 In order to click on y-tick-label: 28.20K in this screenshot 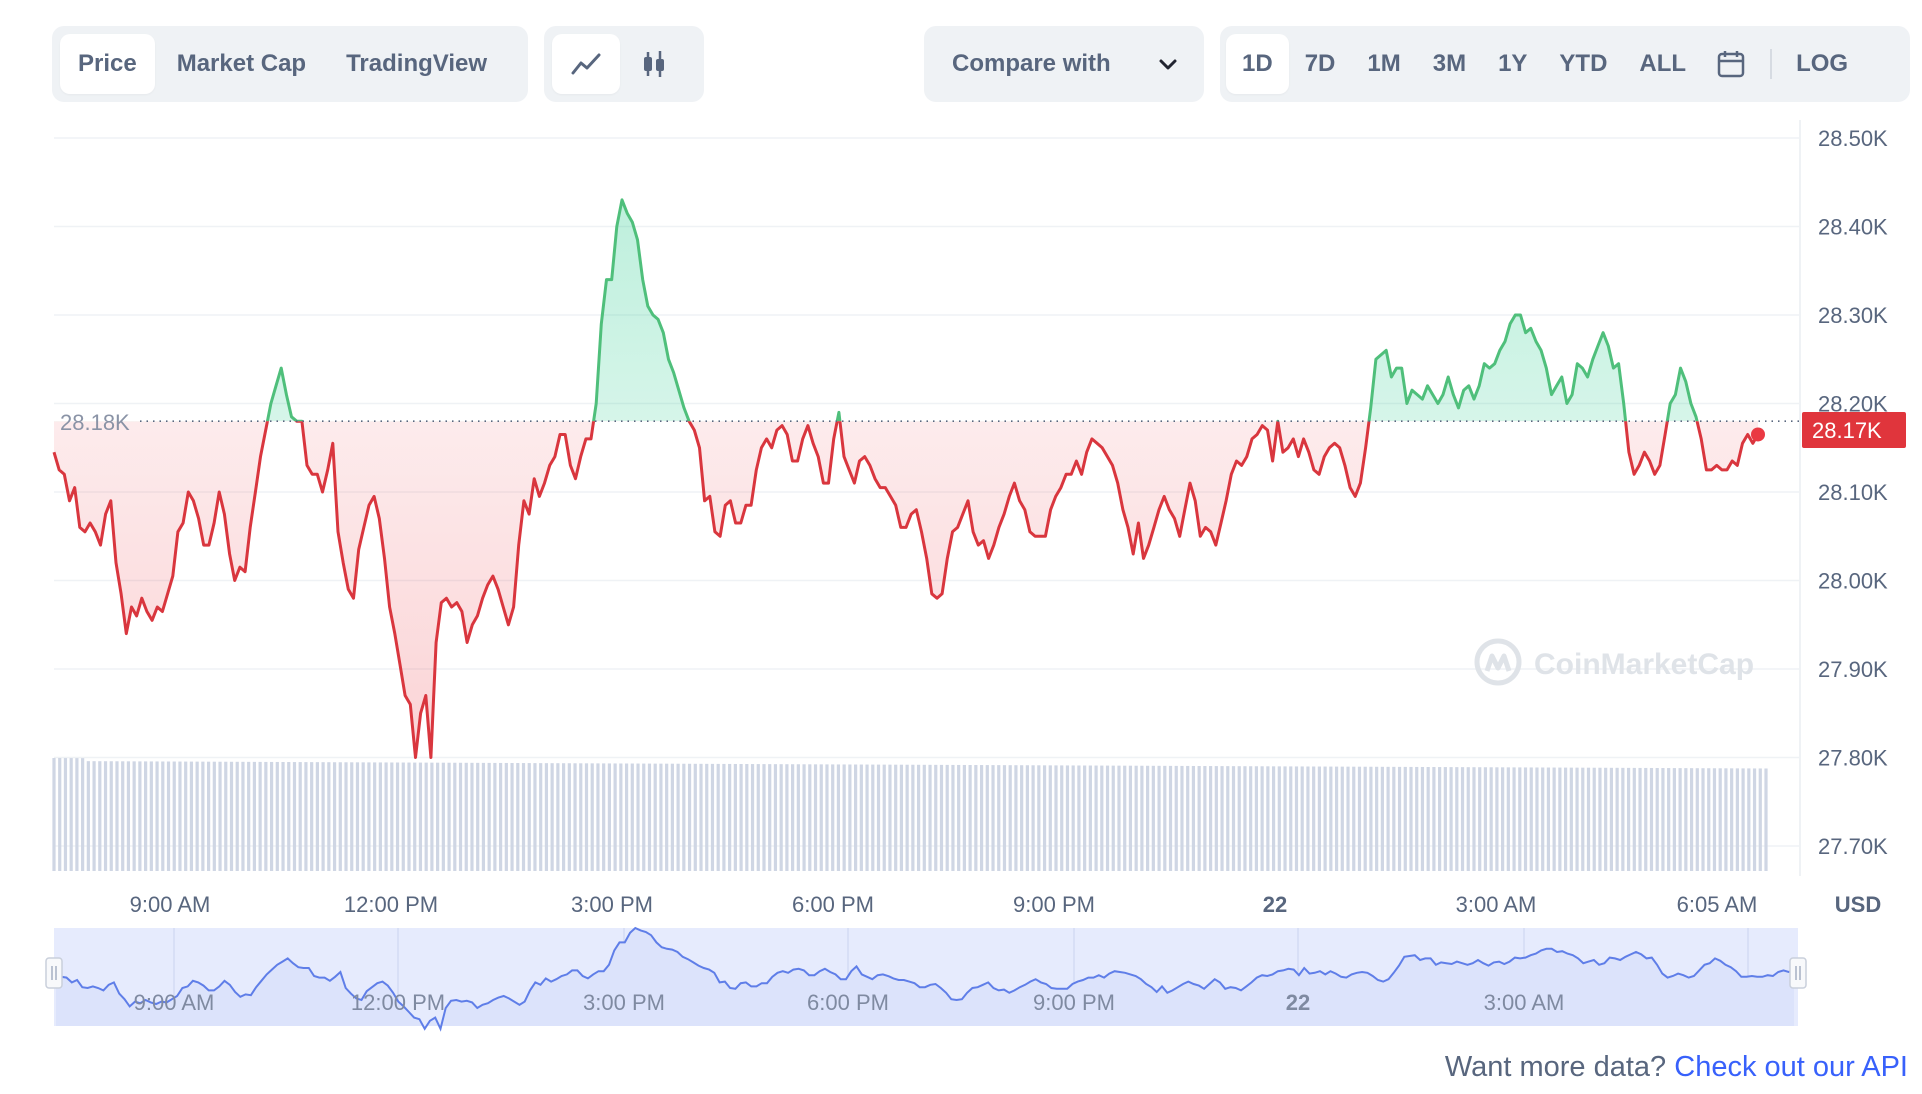, I will do `click(1853, 404)`.